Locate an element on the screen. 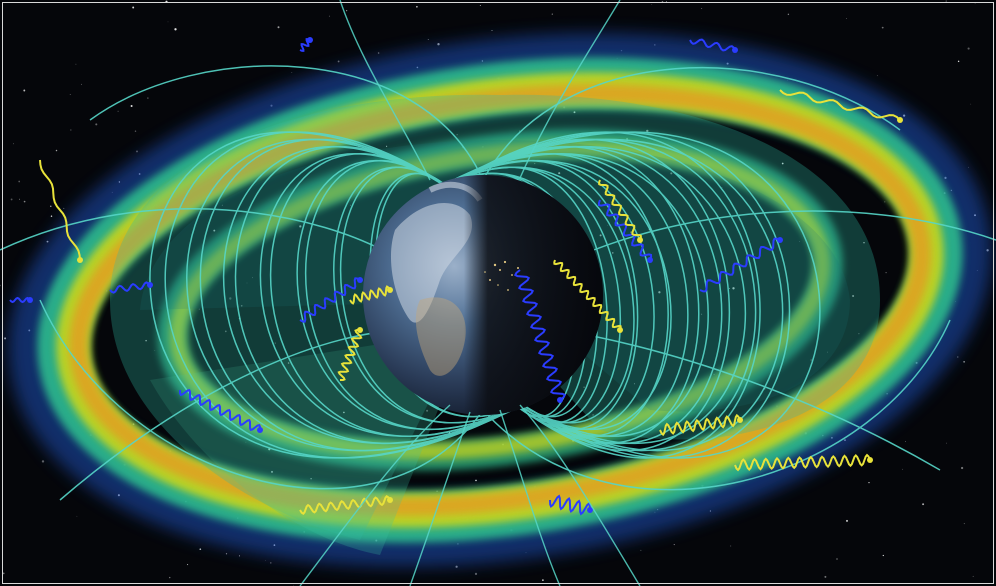 The width and height of the screenshot is (996, 586). city-lights is located at coordinates (501, 275).